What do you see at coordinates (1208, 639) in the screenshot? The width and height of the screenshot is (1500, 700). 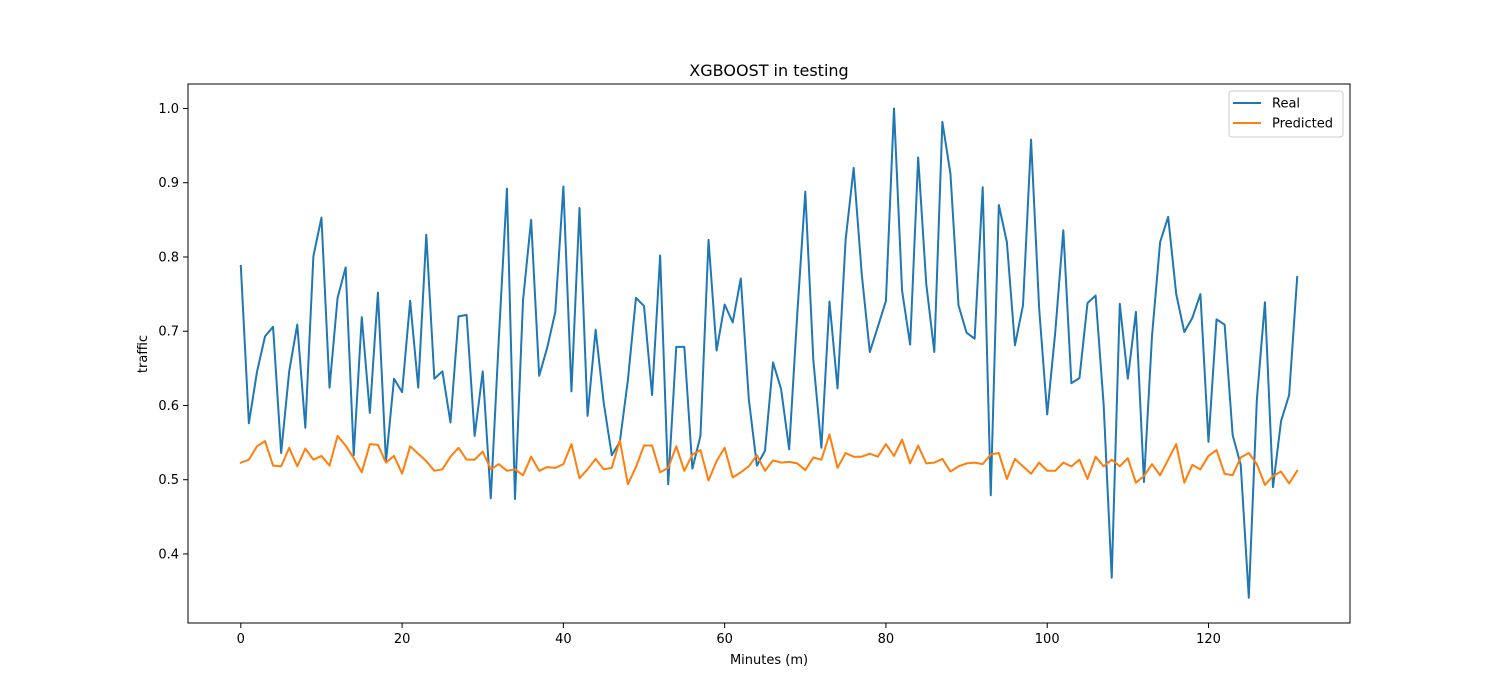 I see `x-tick-label: 120` at bounding box center [1208, 639].